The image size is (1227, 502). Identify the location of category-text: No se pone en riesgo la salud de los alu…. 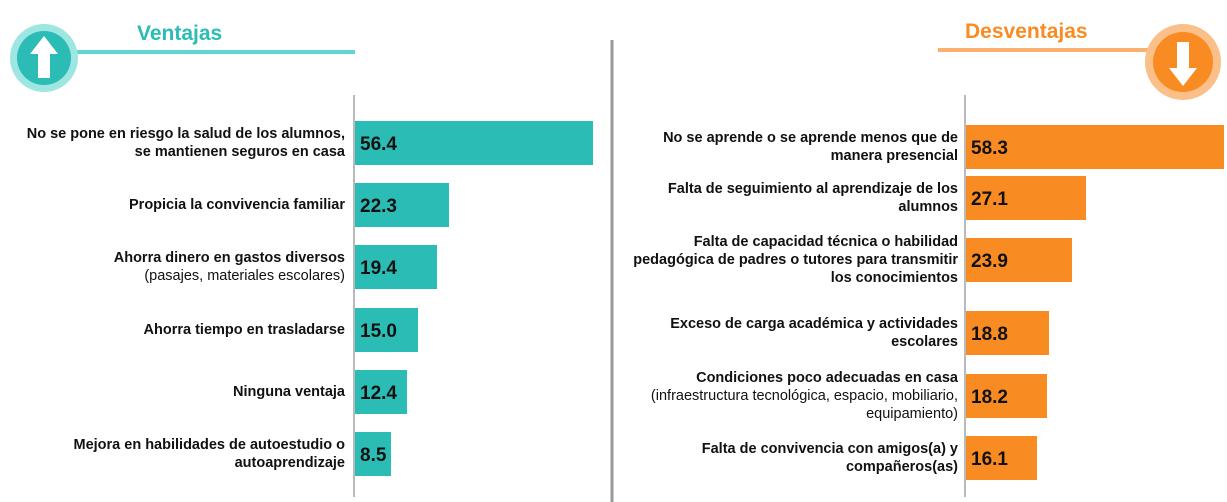
(185, 143).